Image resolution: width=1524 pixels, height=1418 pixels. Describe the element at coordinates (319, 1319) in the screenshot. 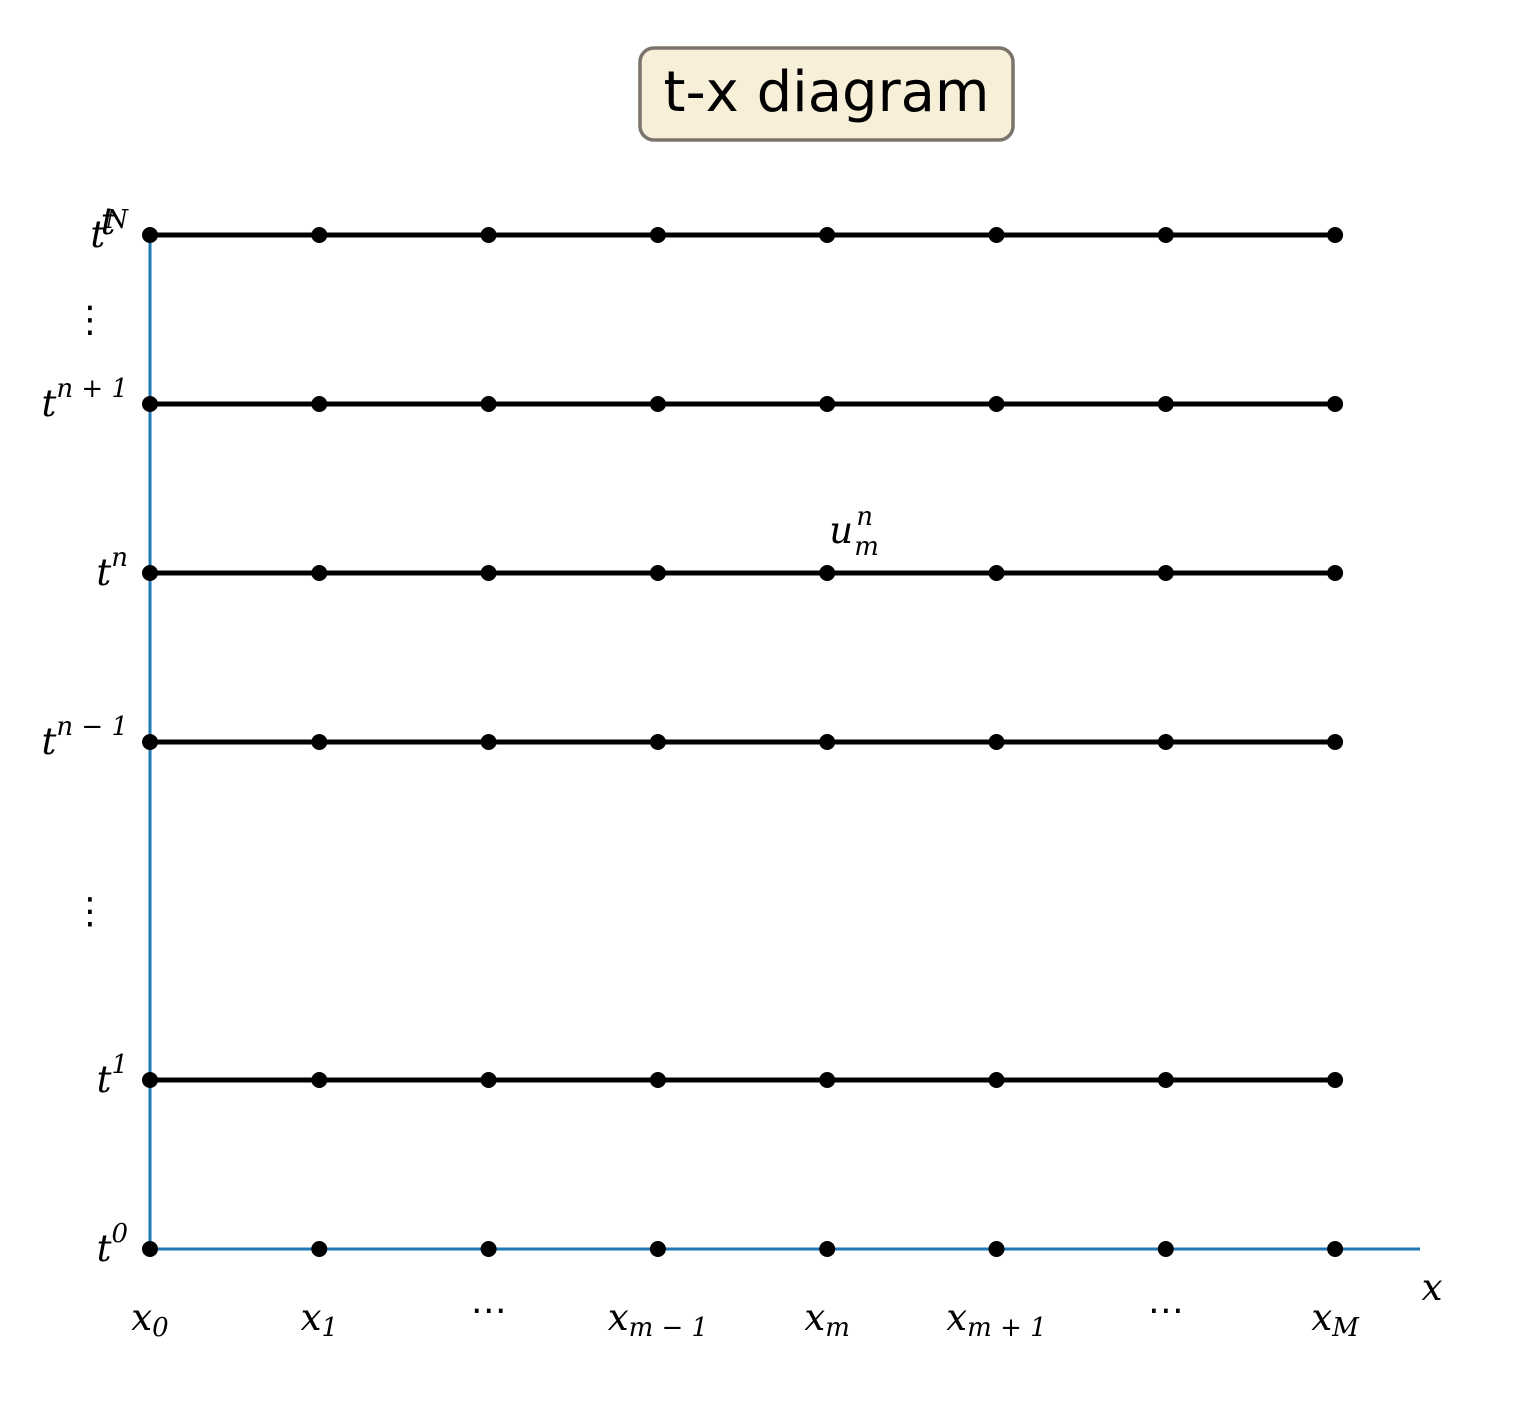

I see `x-tick-label: x1` at that location.